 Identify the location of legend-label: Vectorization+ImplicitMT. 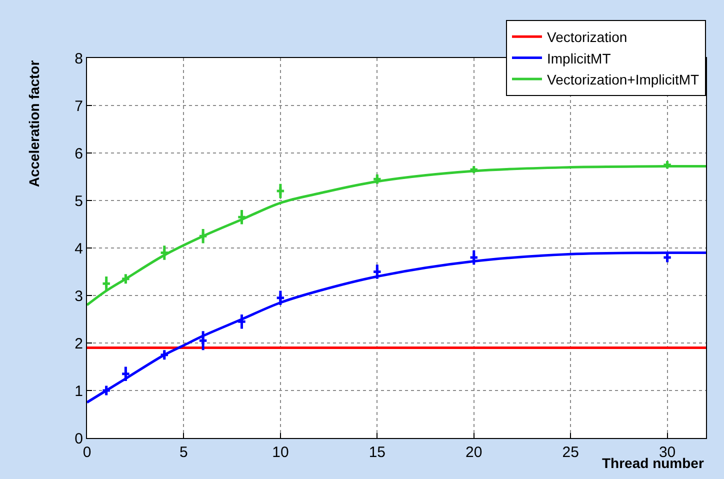
(623, 79).